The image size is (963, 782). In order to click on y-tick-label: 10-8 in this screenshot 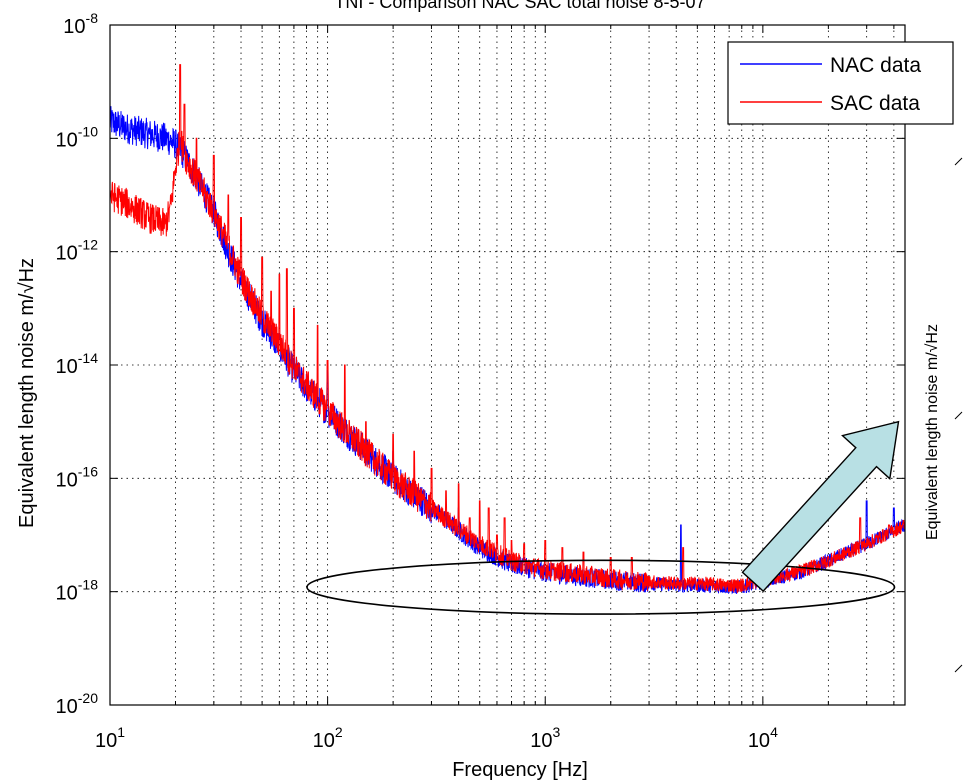, I will do `click(80, 24)`.